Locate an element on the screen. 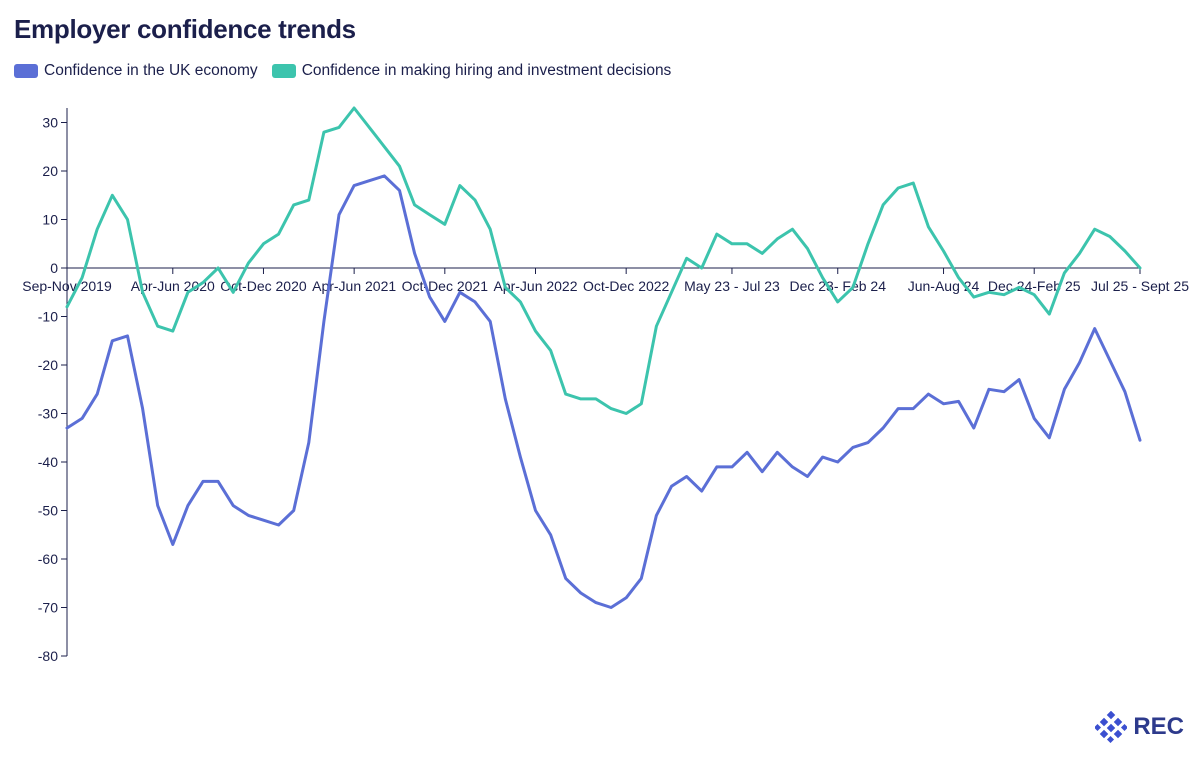 The width and height of the screenshot is (1200, 757). y-tick-label: -10 is located at coordinates (48, 317).